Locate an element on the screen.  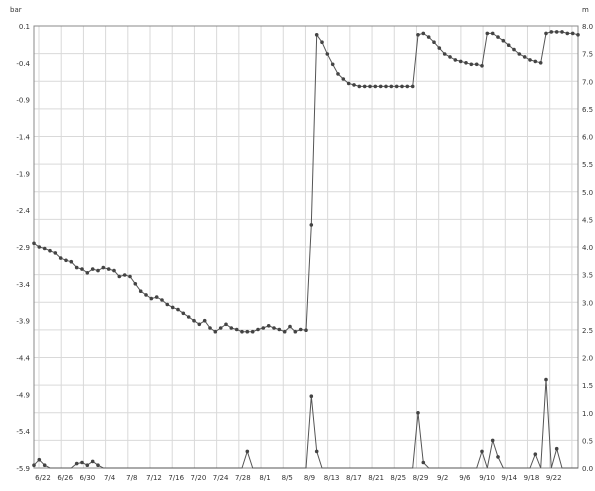
right-unit-label: m is located at coordinates (585, 10).